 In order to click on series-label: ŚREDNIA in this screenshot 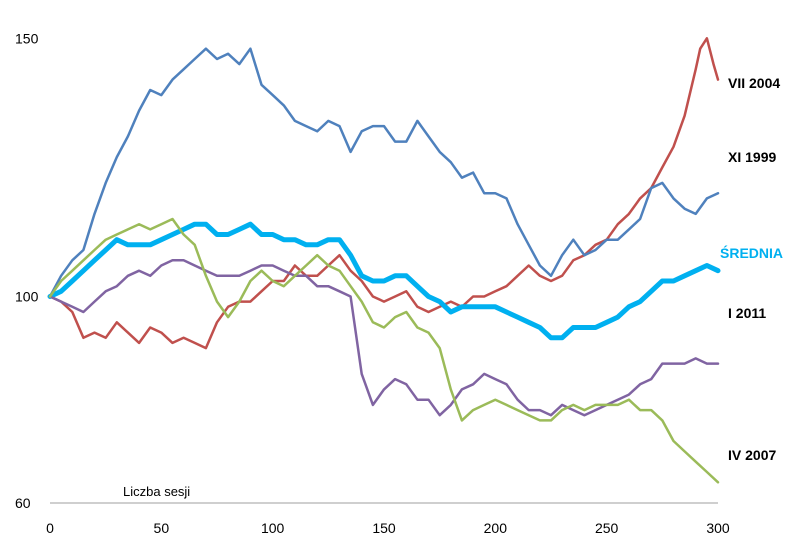, I will do `click(751, 252)`.